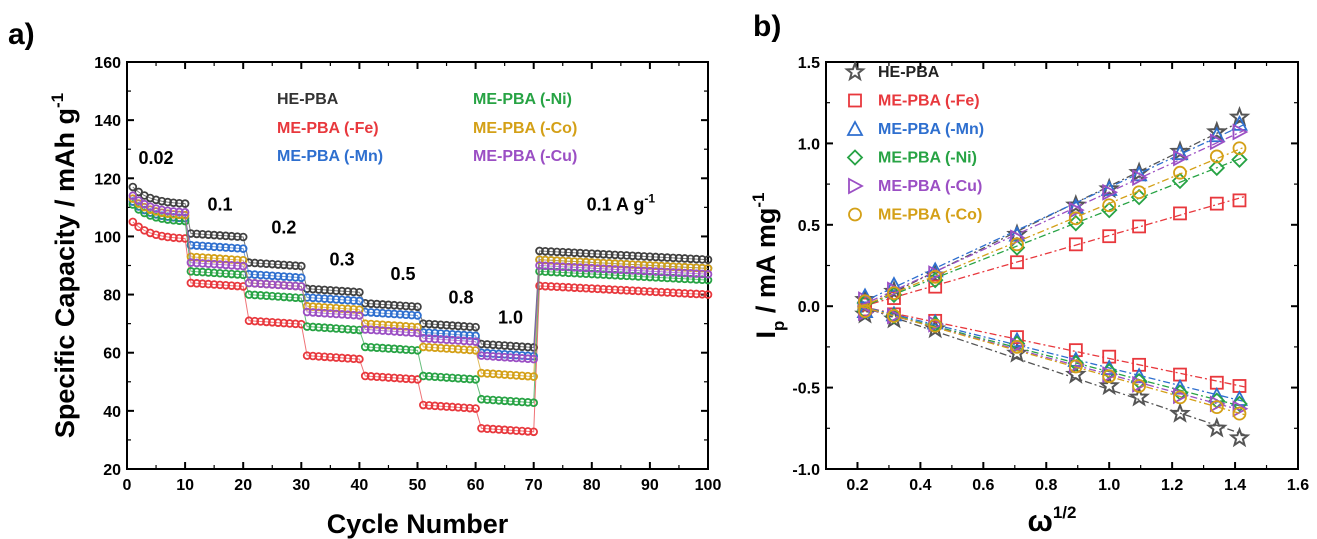 Image resolution: width=1317 pixels, height=539 pixels. What do you see at coordinates (107, 121) in the screenshot?
I see `y-tick-label: 140` at bounding box center [107, 121].